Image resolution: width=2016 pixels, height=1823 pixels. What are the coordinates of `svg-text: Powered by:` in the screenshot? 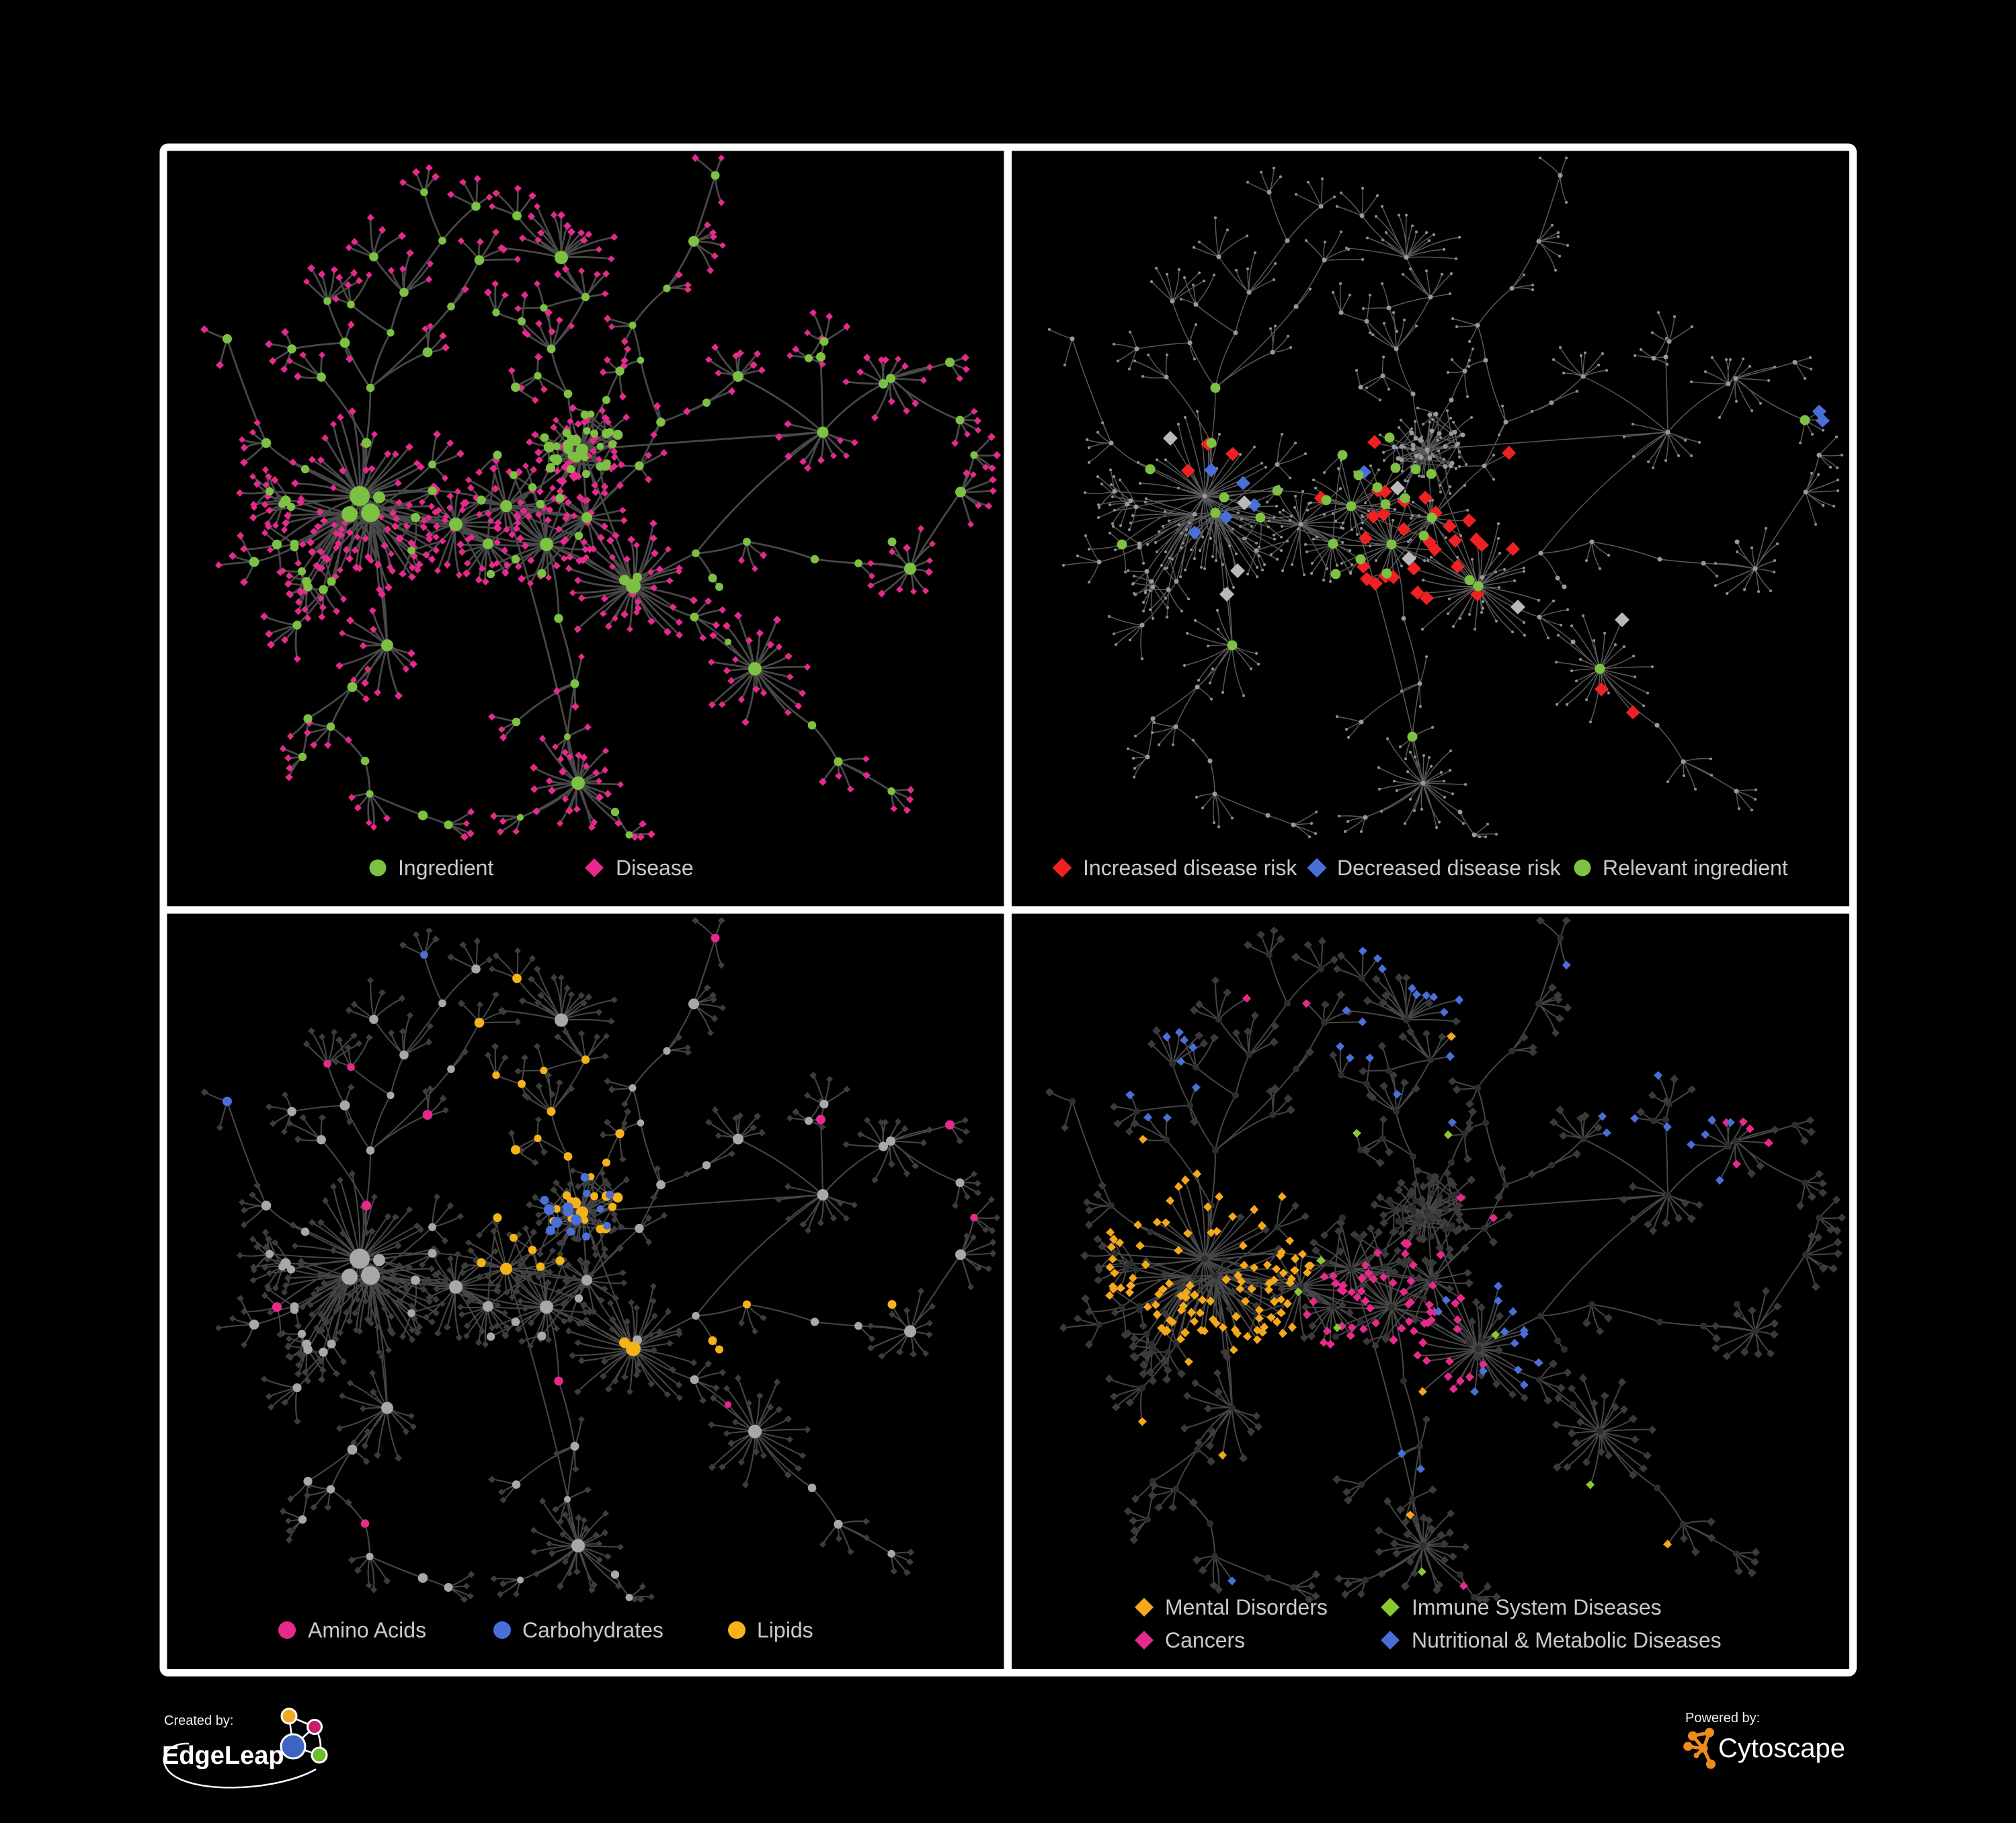 It's located at (1722, 1719).